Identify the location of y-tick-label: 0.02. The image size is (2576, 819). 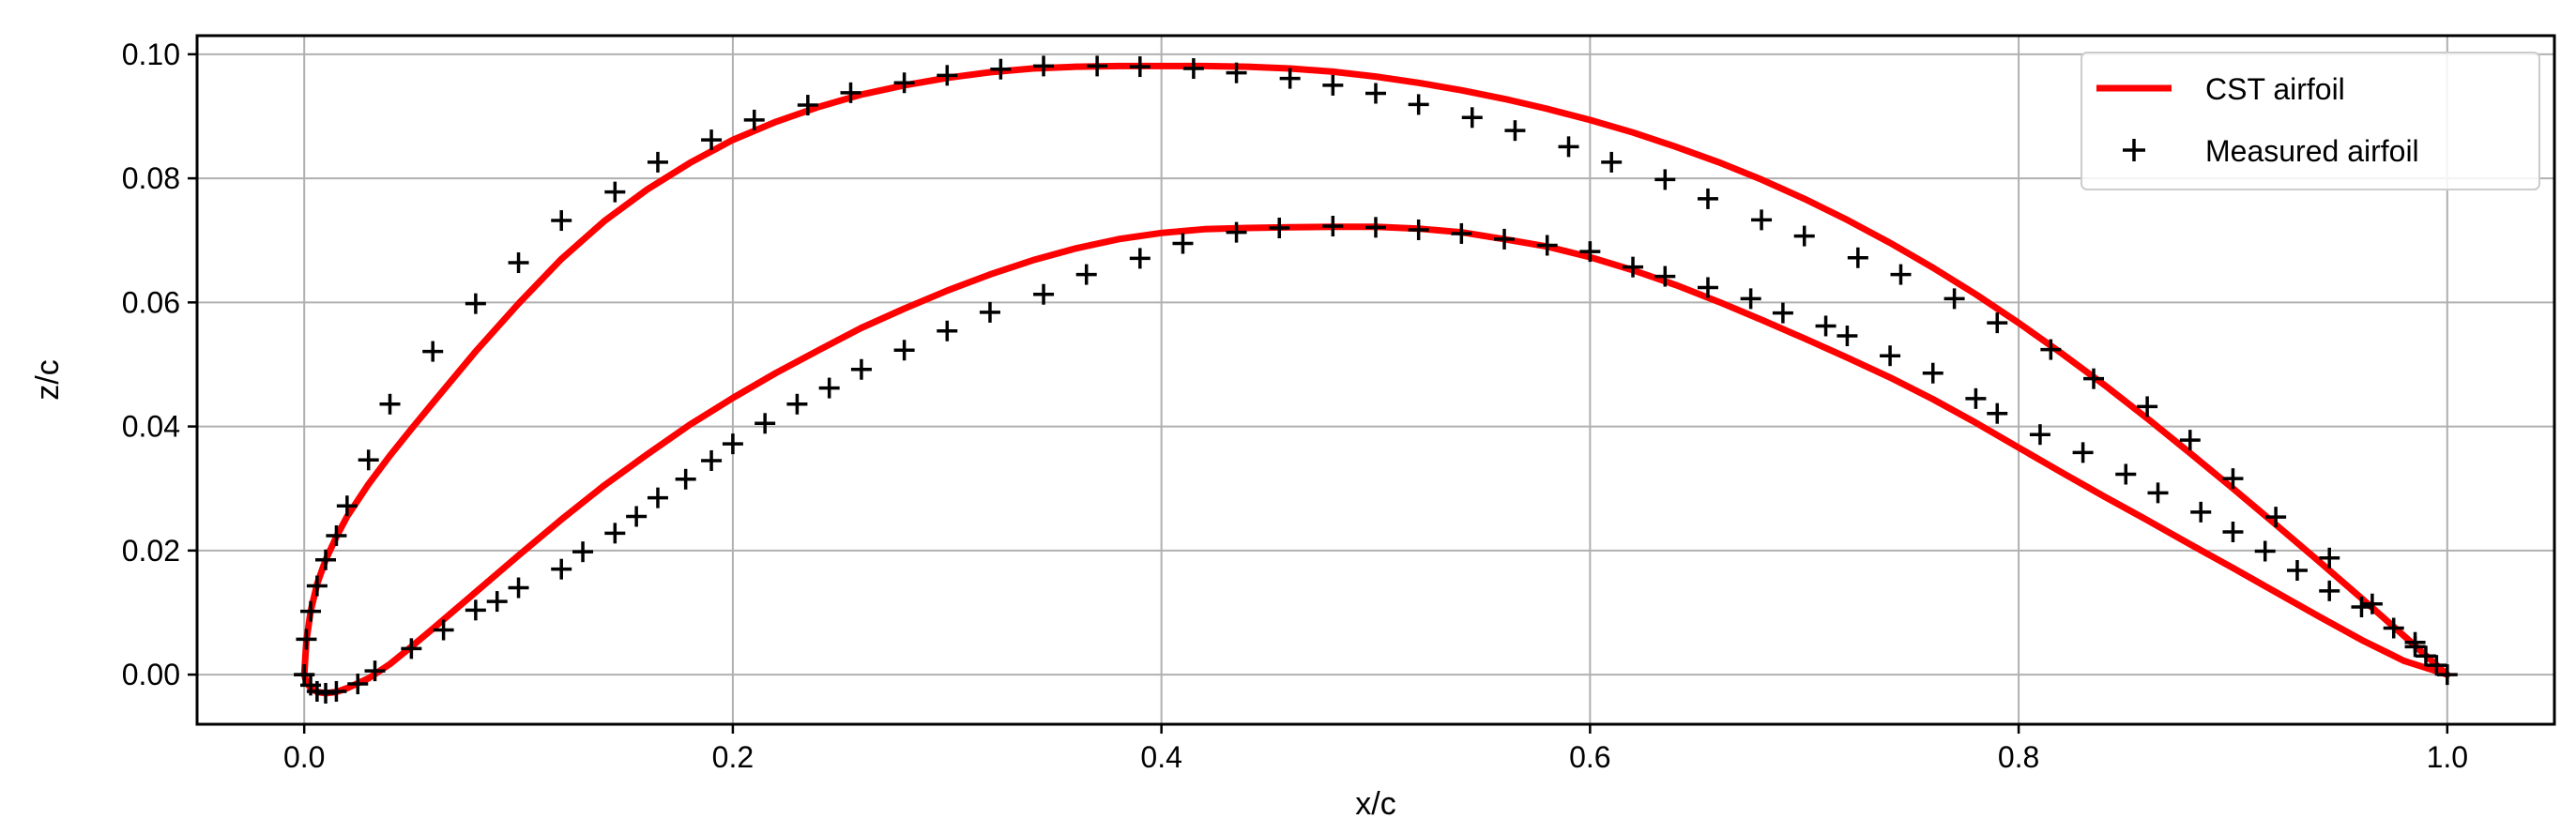
(151, 551).